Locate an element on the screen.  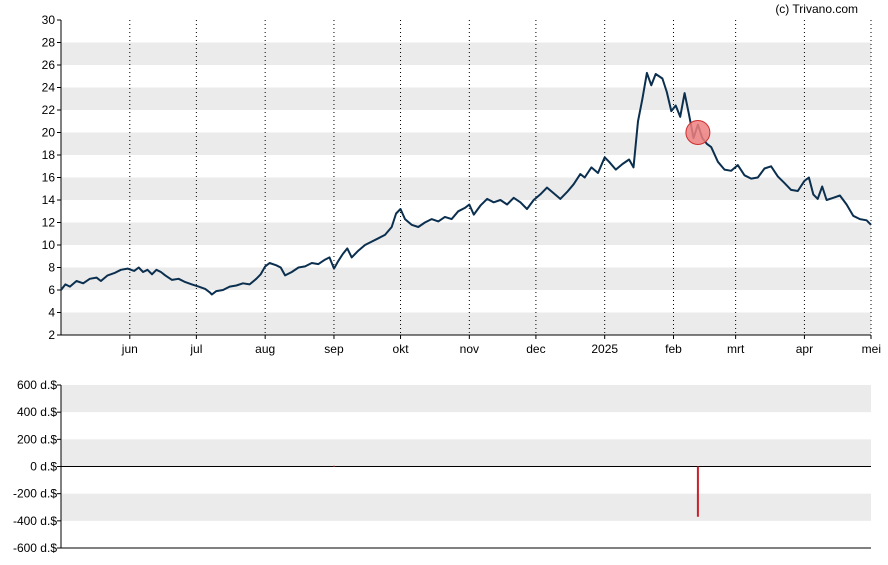
volume-tick-label: 200 d.$ is located at coordinates (37, 439).